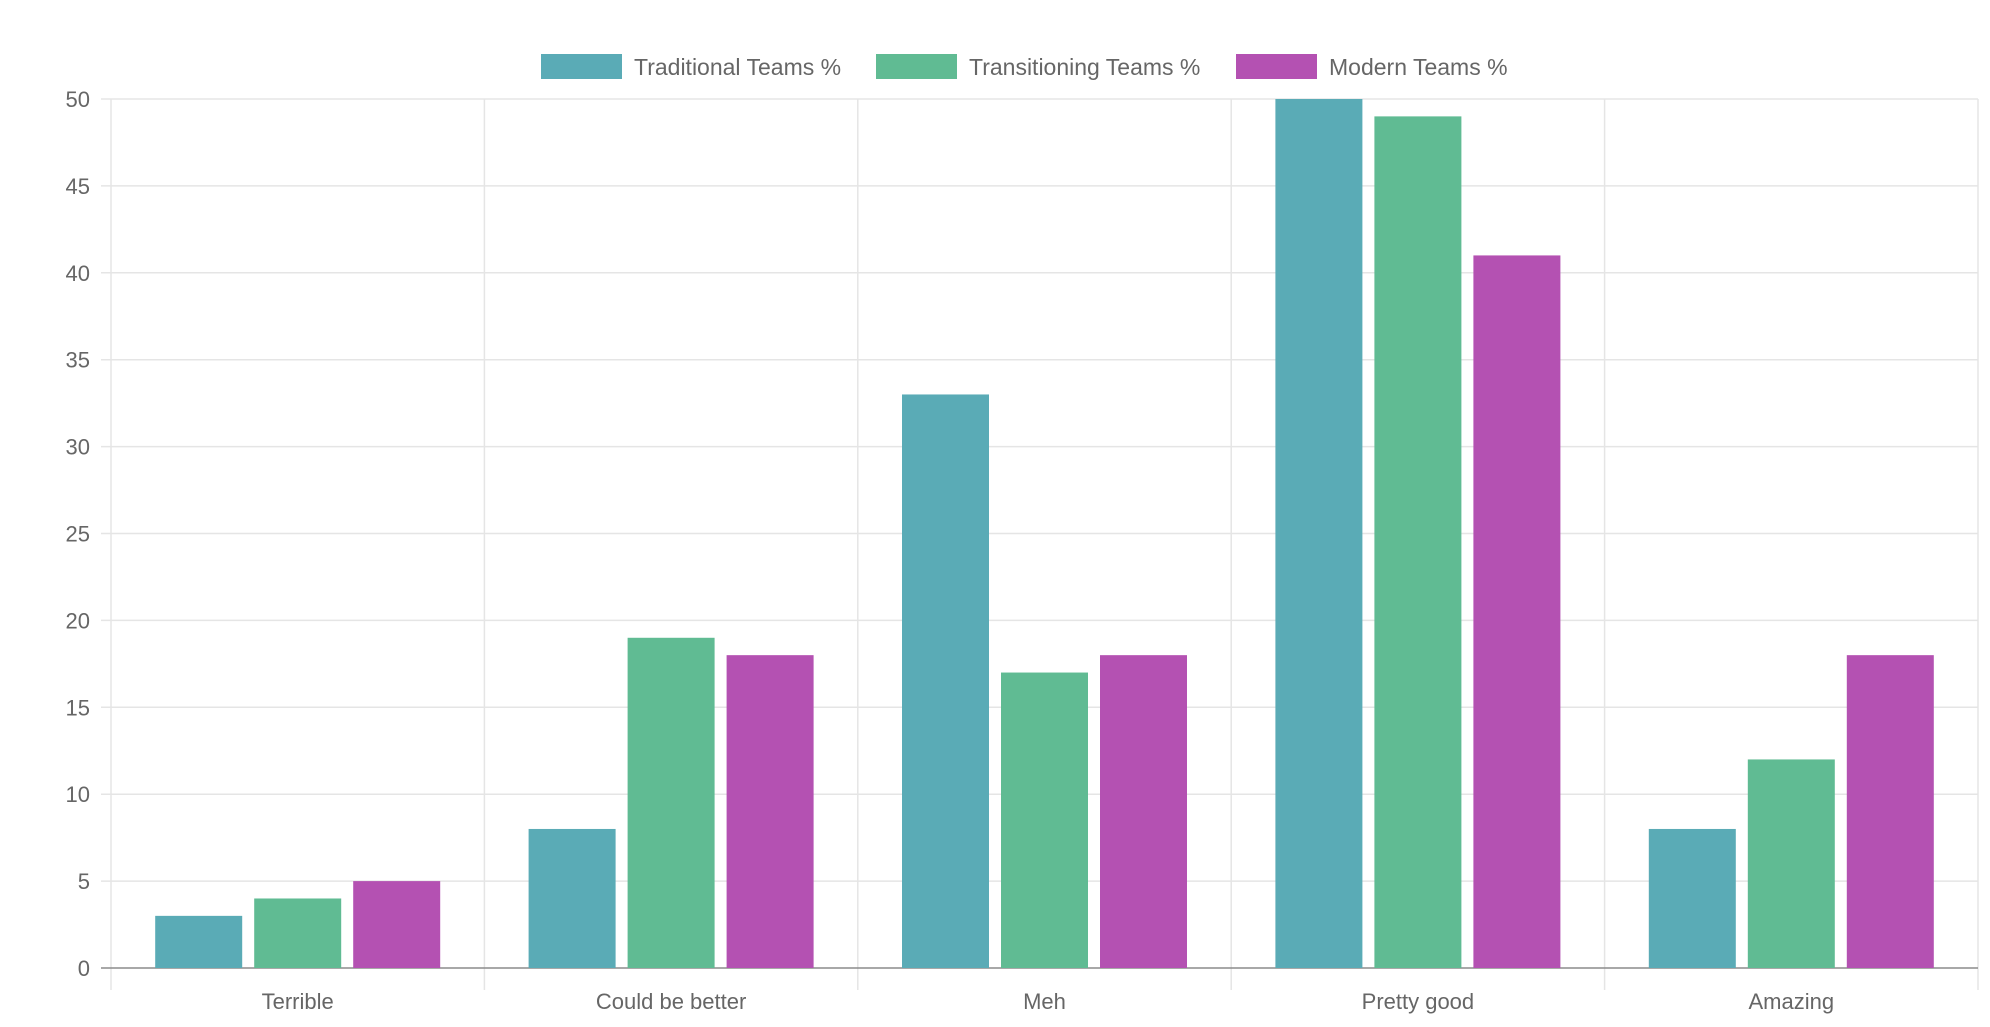 The width and height of the screenshot is (1990, 1027). I want to click on x-tick-label: Could be better, so click(671, 1001).